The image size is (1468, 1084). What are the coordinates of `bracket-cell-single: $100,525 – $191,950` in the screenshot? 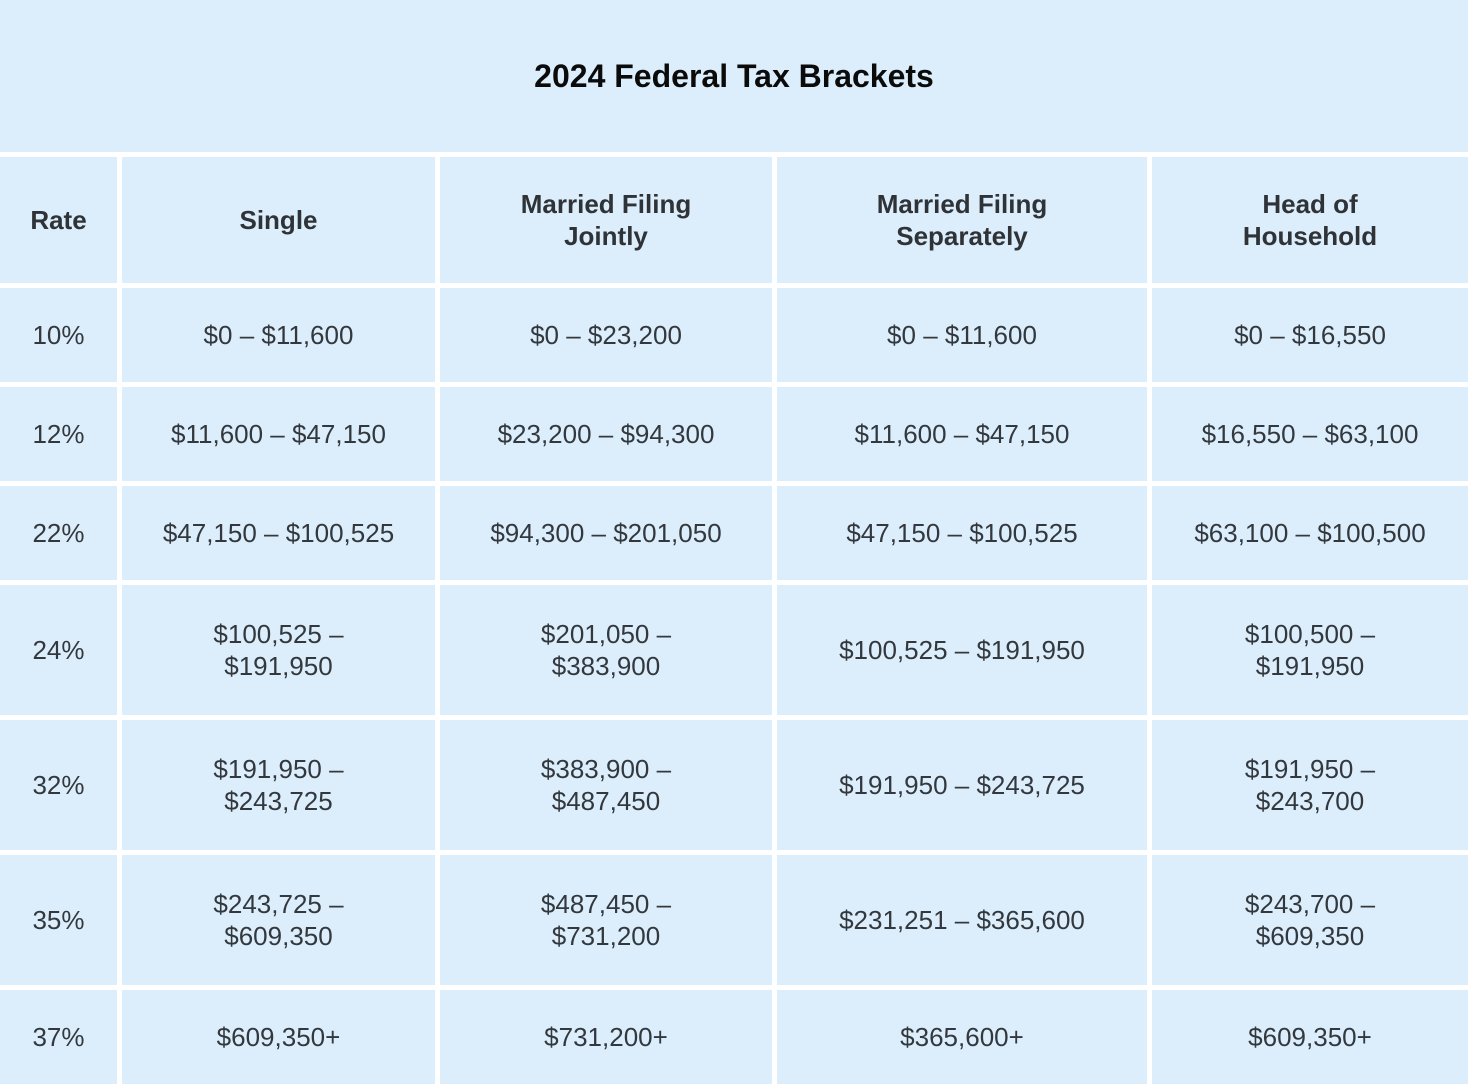 It's located at (278, 650).